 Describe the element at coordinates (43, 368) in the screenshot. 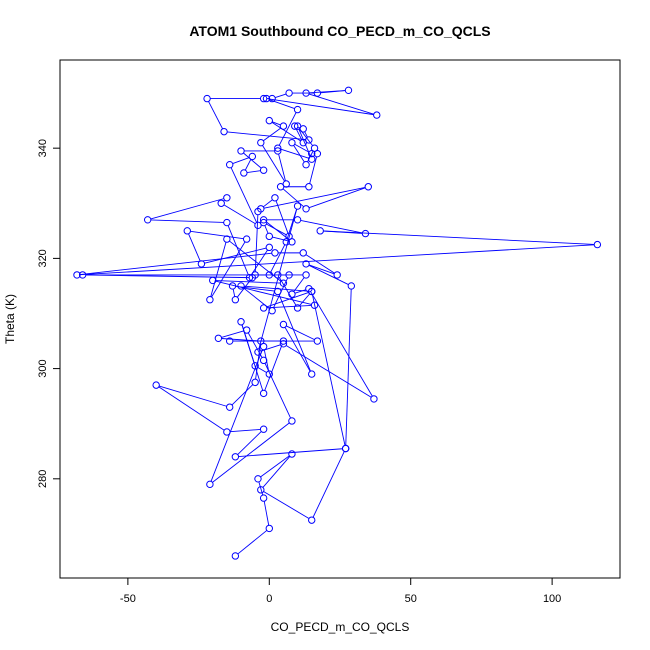

I see `y-tick-label: 300` at that location.